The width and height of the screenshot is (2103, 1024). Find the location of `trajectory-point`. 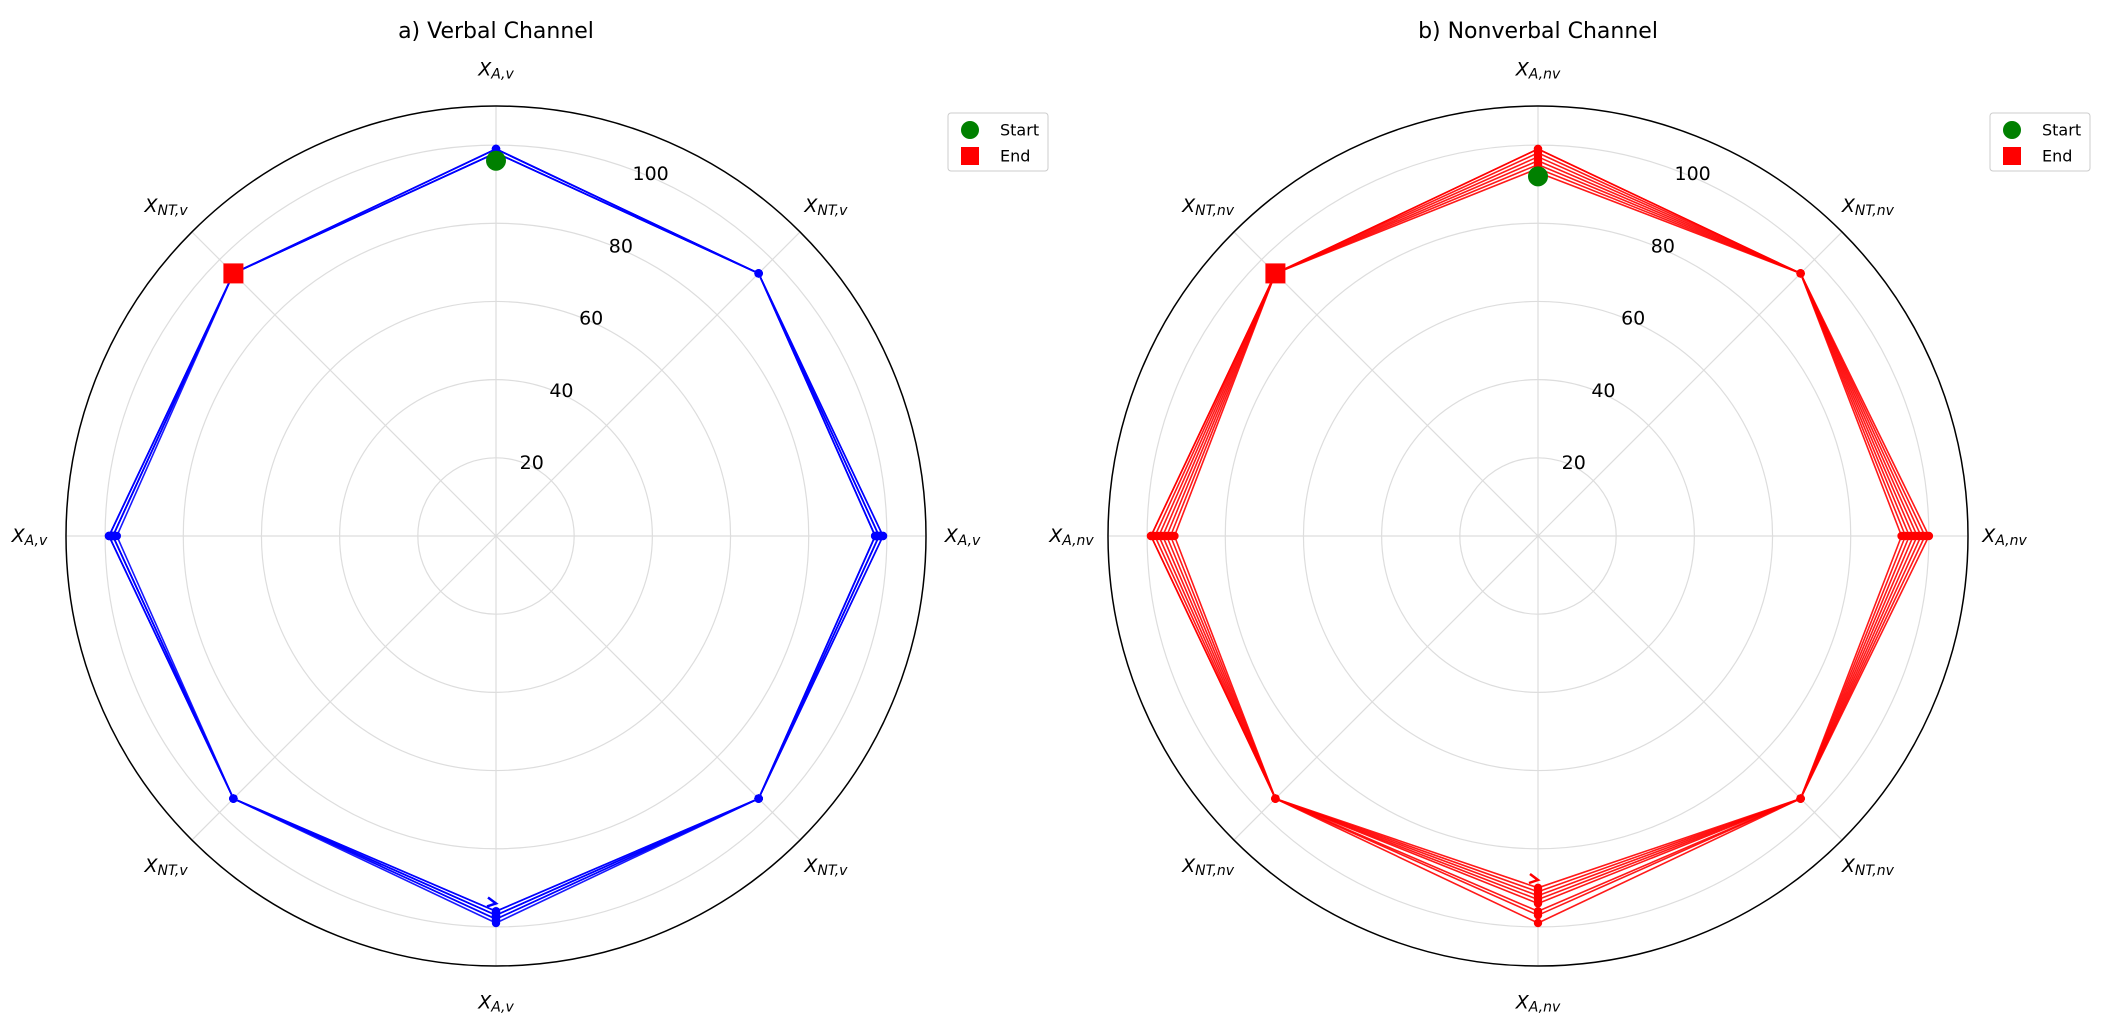

trajectory-point is located at coordinates (1929, 536).